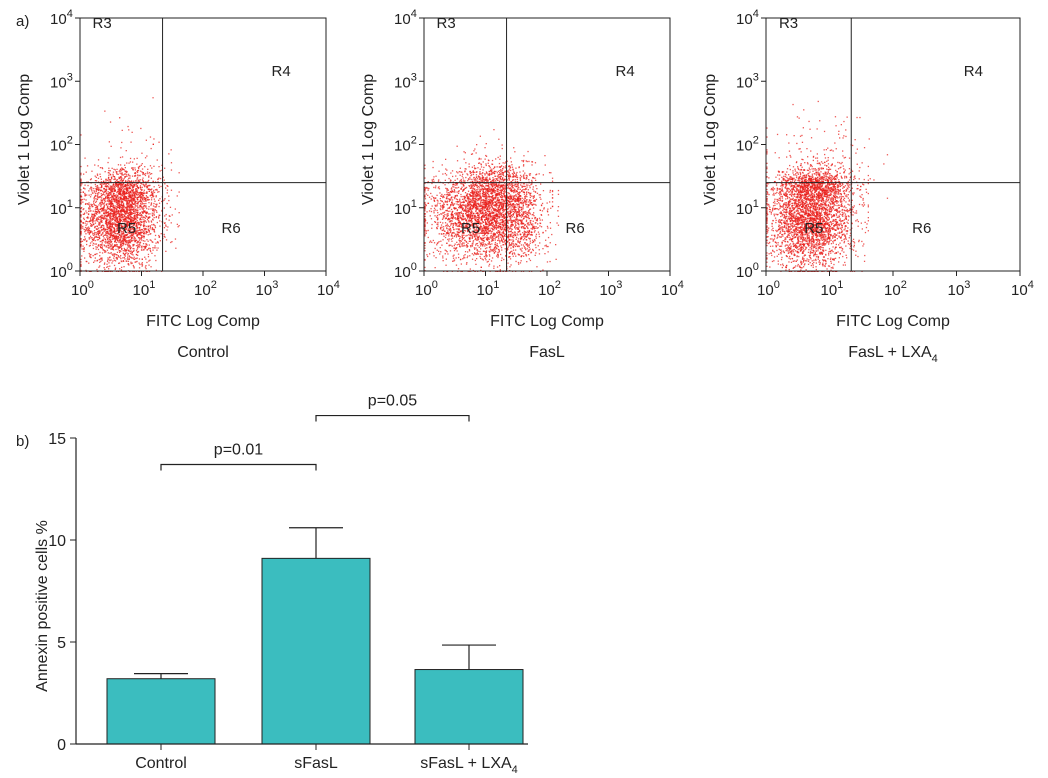 The width and height of the screenshot is (1048, 778). I want to click on x-tick-label: 102, so click(205, 289).